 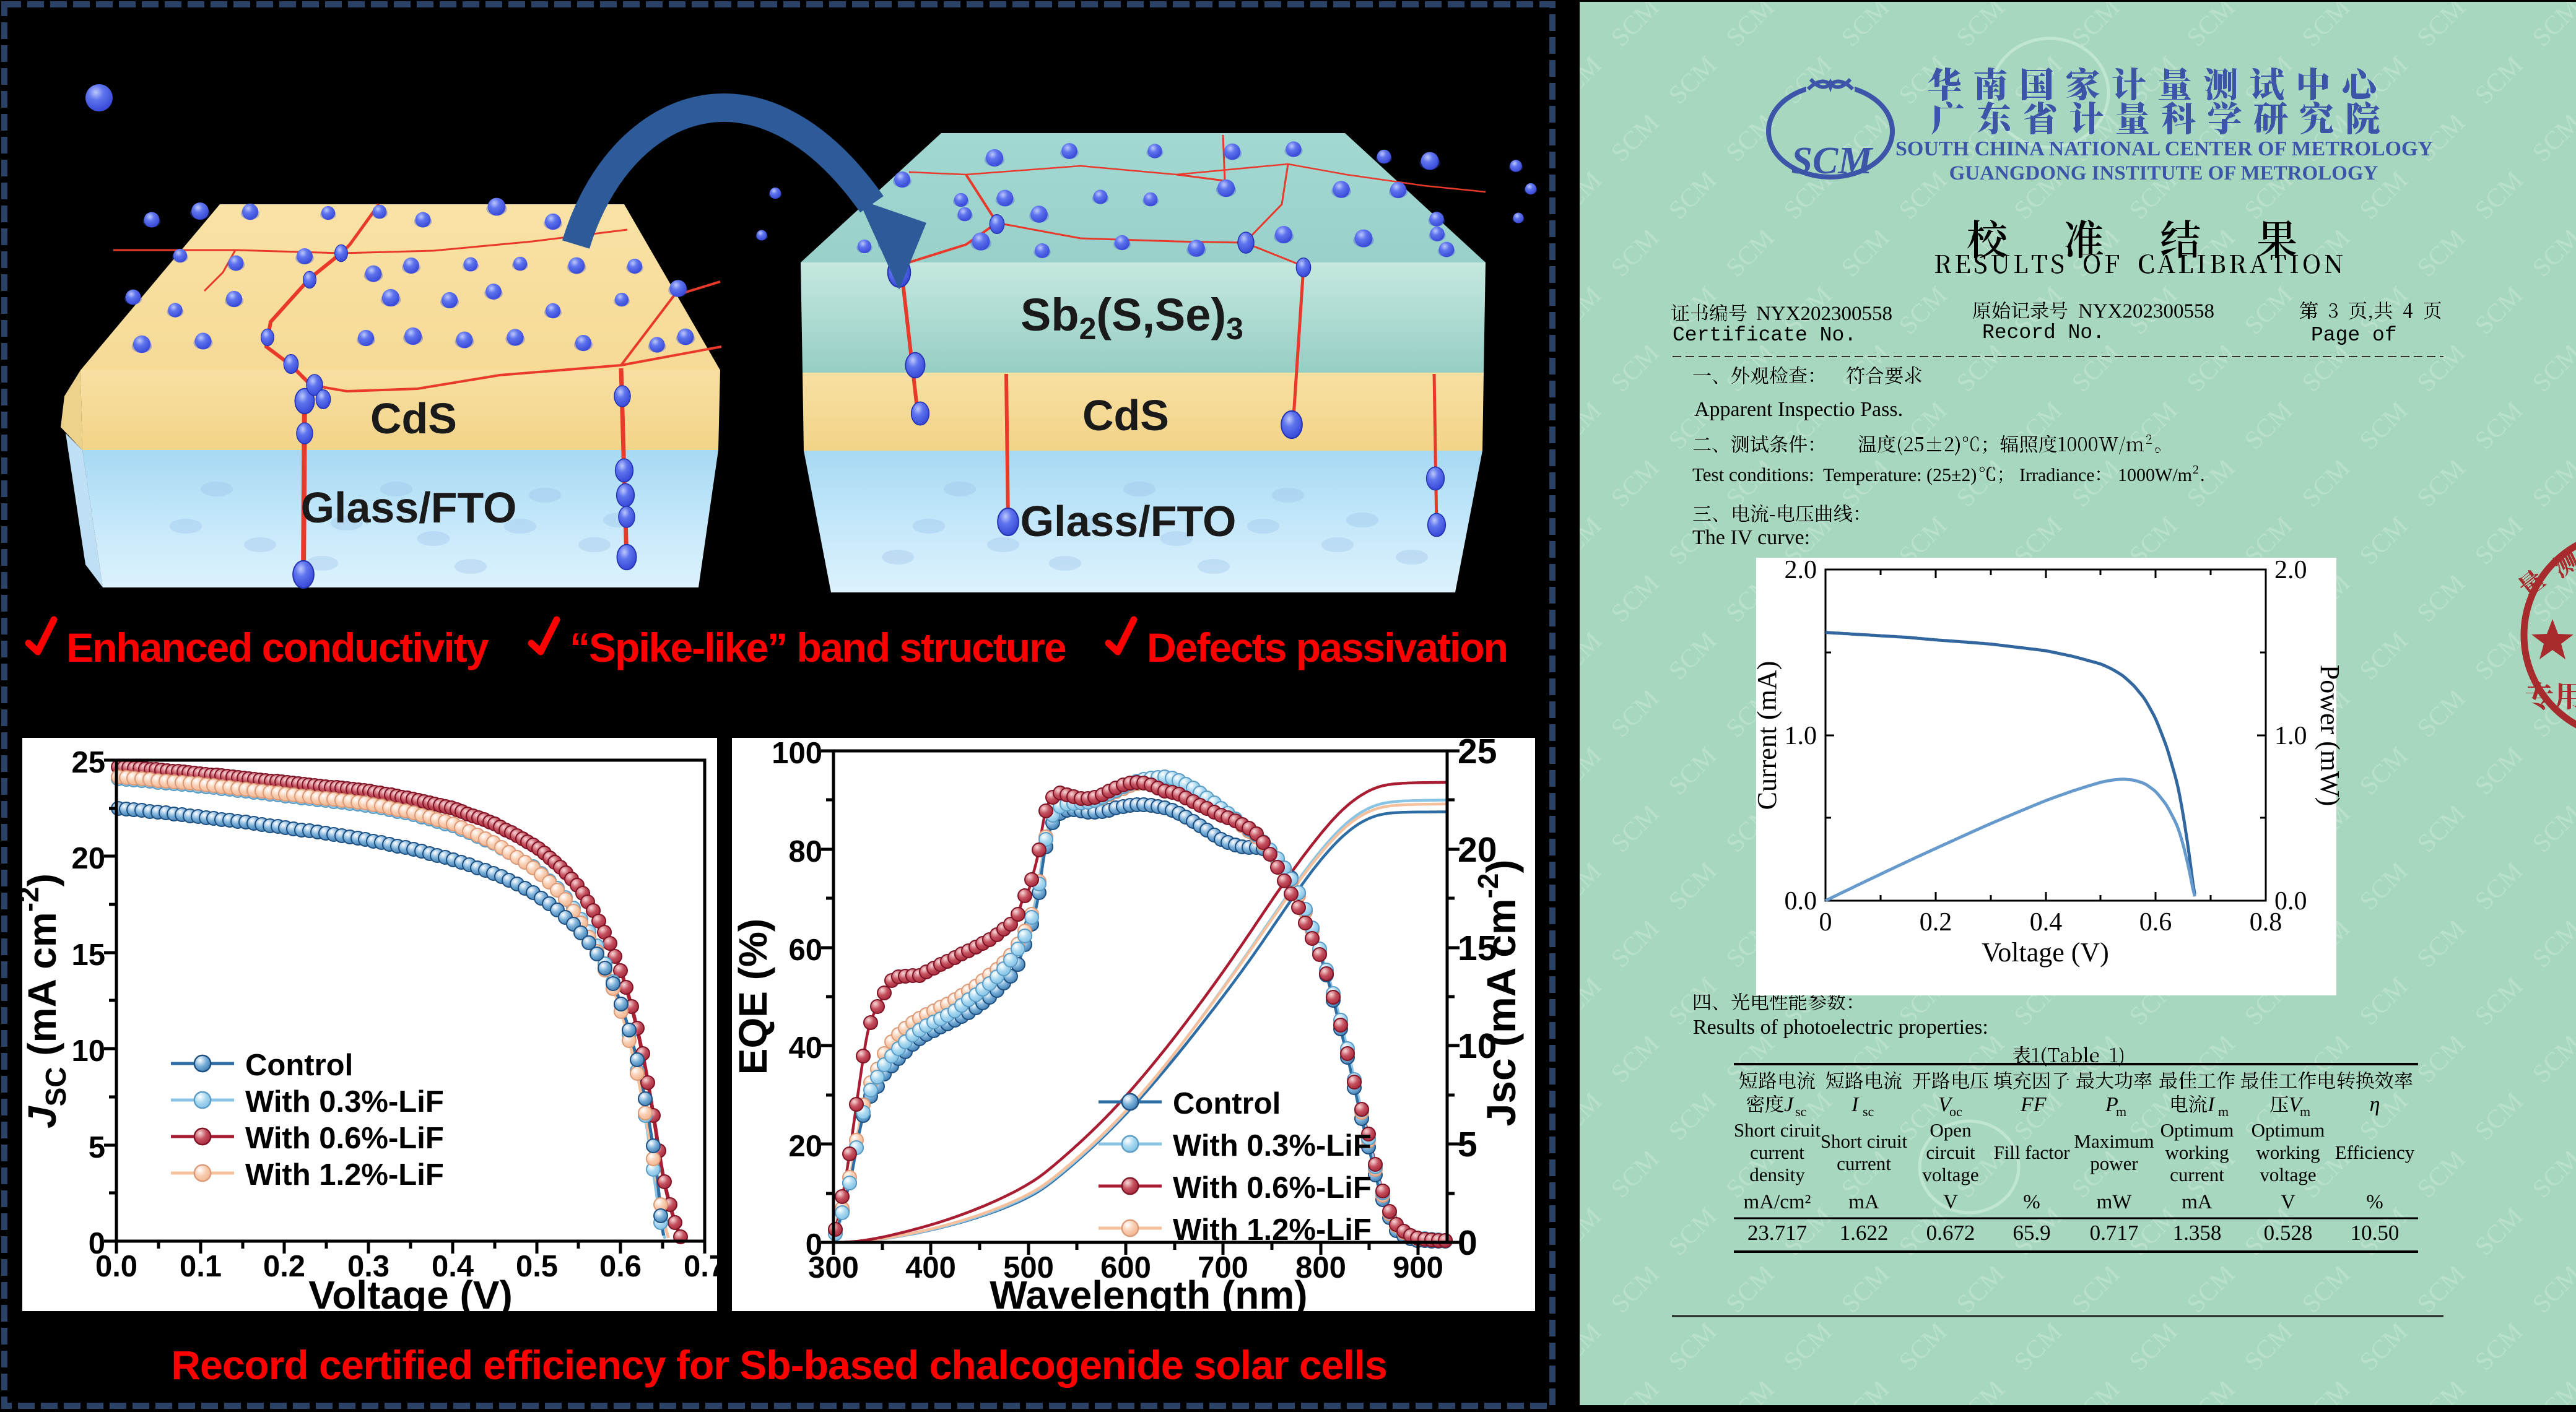 I want to click on svg-text: working, so click(x=2288, y=1152).